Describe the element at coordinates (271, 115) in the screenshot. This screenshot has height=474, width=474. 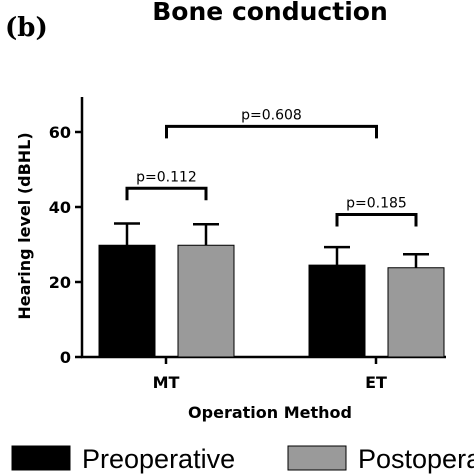
I see `p-value-label: p=0.608` at that location.